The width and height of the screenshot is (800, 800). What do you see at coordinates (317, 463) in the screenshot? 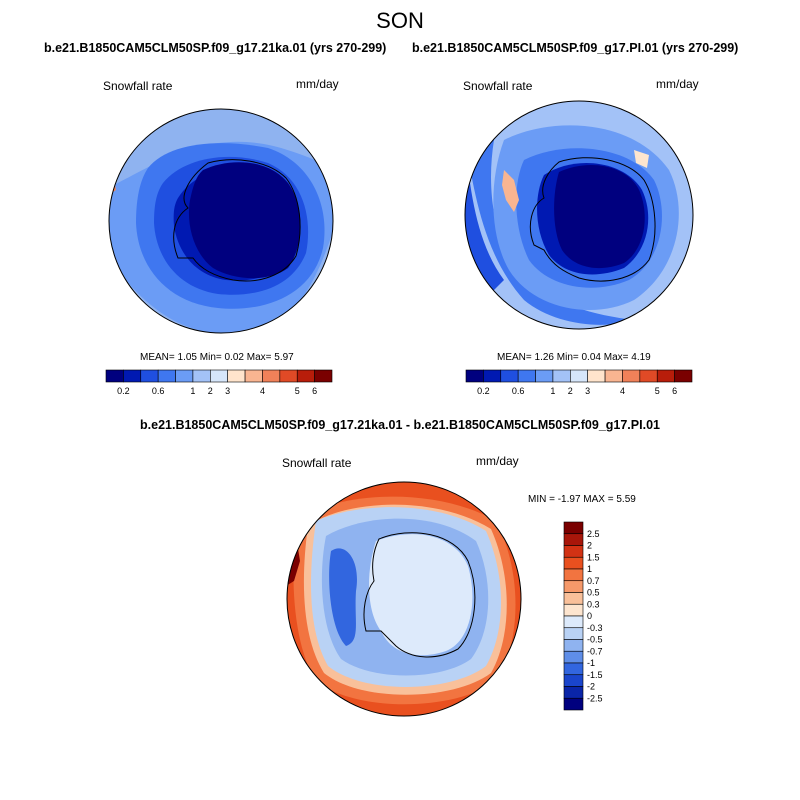
I see `diff-variable-label: Snowfall rate` at bounding box center [317, 463].